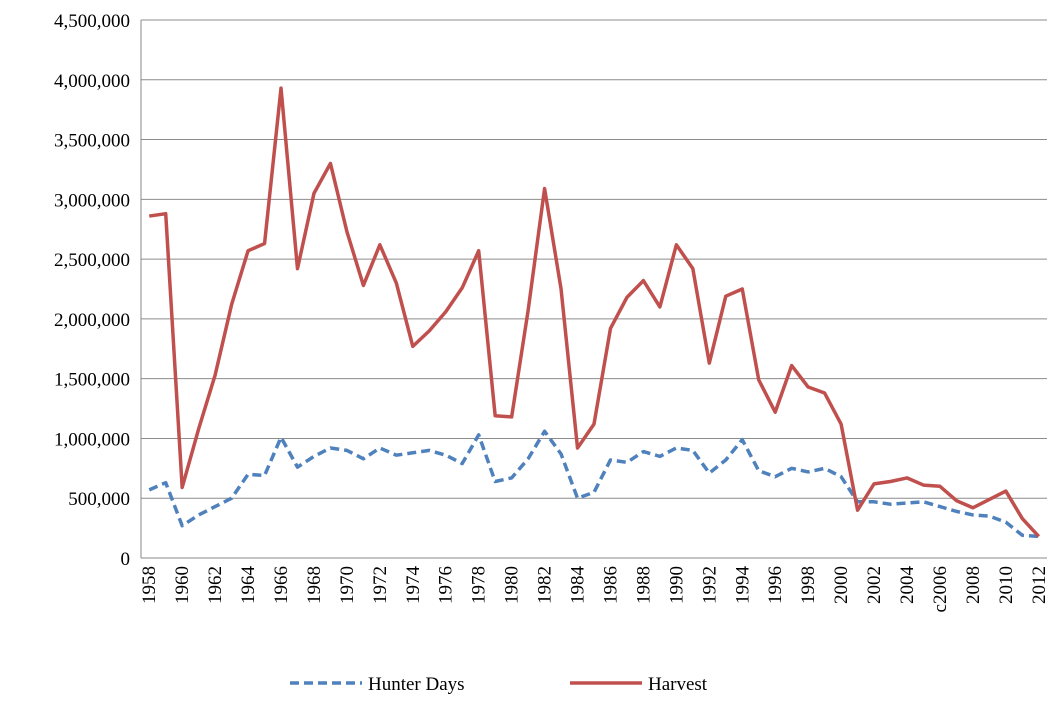 Image resolution: width=1049 pixels, height=703 pixels. Describe the element at coordinates (678, 684) in the screenshot. I see `legend-label: Harvest` at that location.